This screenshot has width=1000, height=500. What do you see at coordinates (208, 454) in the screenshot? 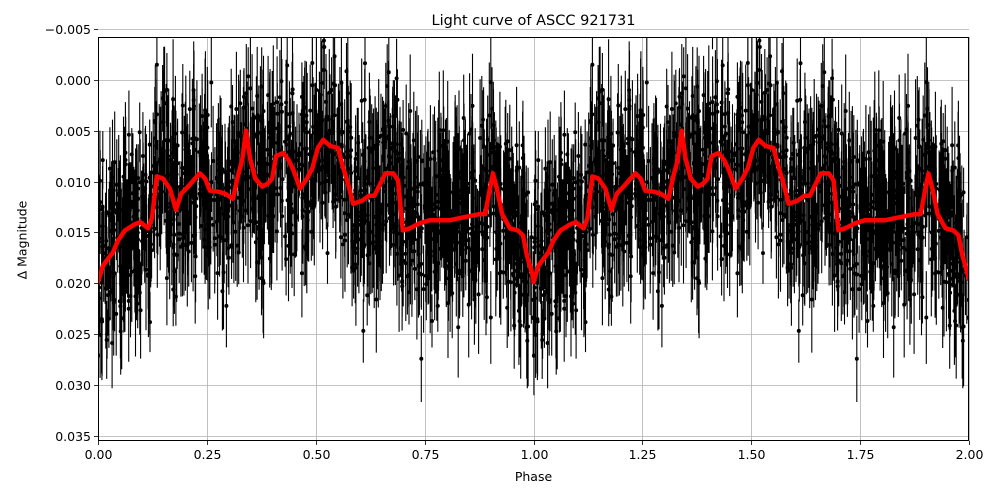
I see `x-tick-label: 0.25` at bounding box center [208, 454].